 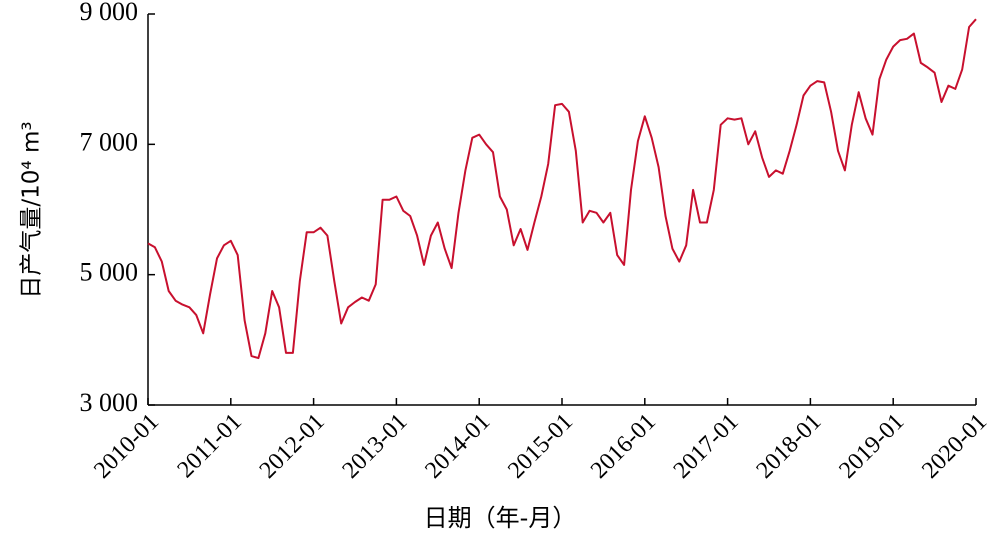 What do you see at coordinates (210, 446) in the screenshot?
I see `x-tick-label: 2011-01` at bounding box center [210, 446].